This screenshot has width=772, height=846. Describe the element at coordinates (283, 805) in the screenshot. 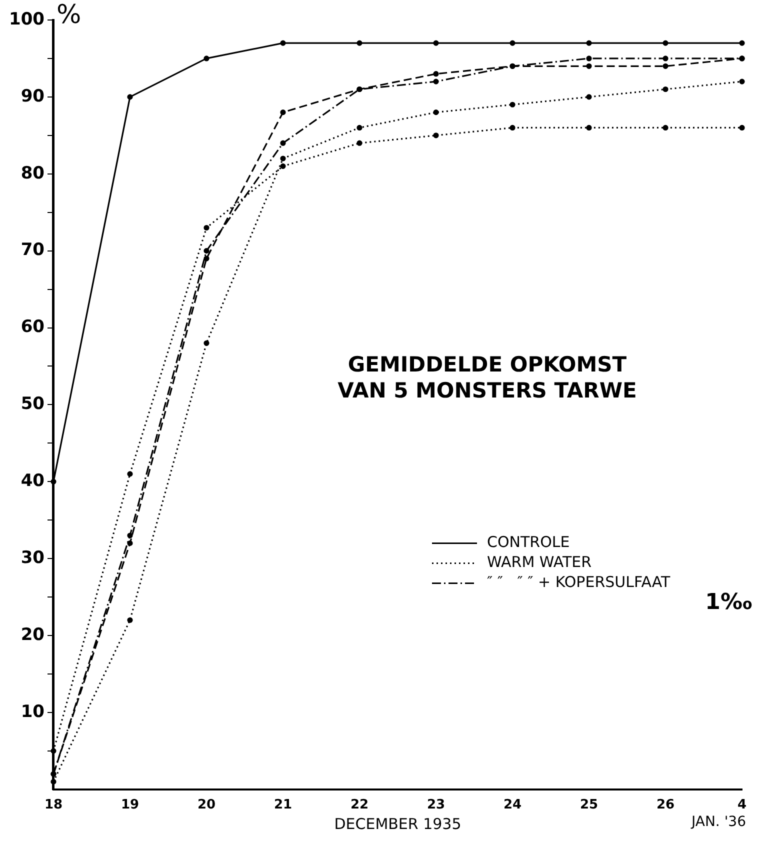

I see `x-tick-label: 21` at that location.